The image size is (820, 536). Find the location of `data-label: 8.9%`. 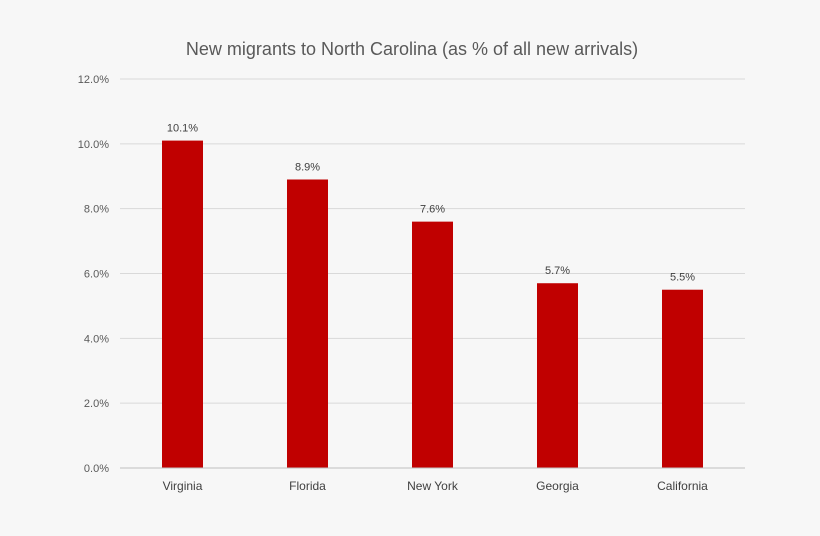

data-label: 8.9% is located at coordinates (307, 167).